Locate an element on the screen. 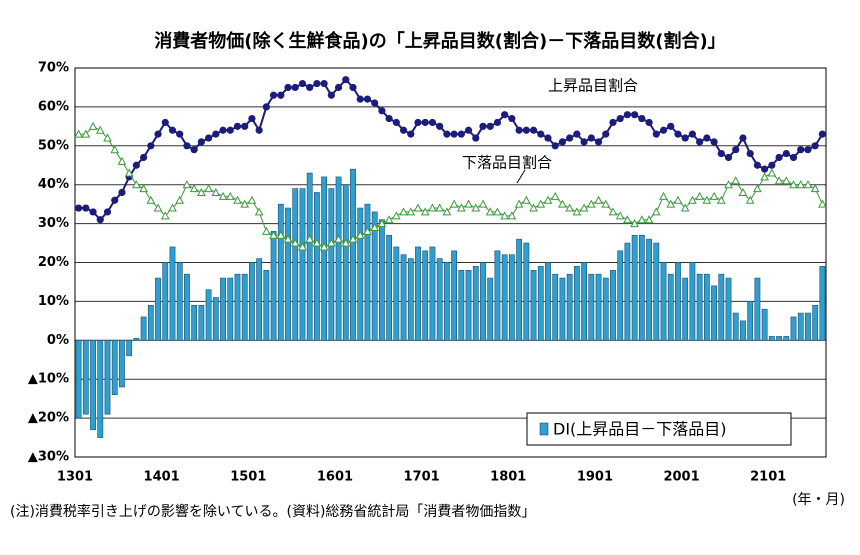 Image resolution: width=860 pixels, height=555 pixels. series-label: 上昇品目割合 is located at coordinates (593, 86).